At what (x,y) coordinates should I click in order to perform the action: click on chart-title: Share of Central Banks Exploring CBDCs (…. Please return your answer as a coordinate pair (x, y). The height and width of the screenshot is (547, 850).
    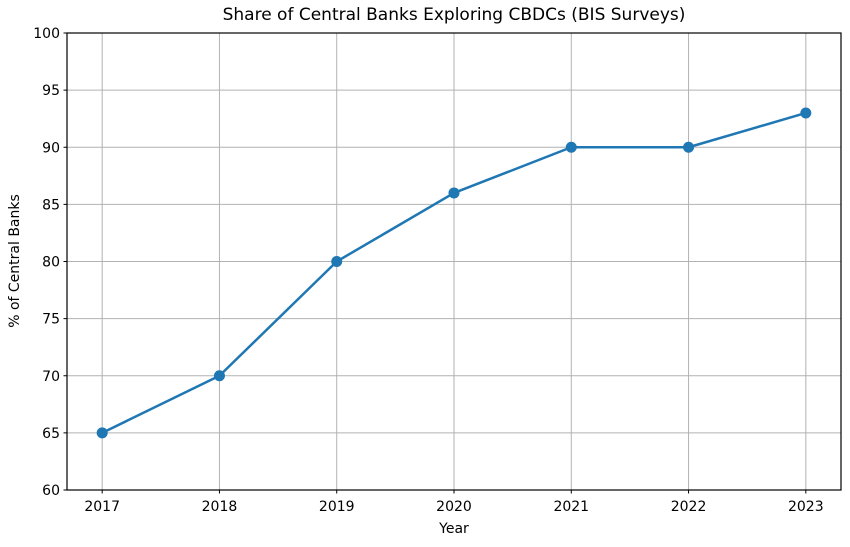
    Looking at the image, I should click on (454, 15).